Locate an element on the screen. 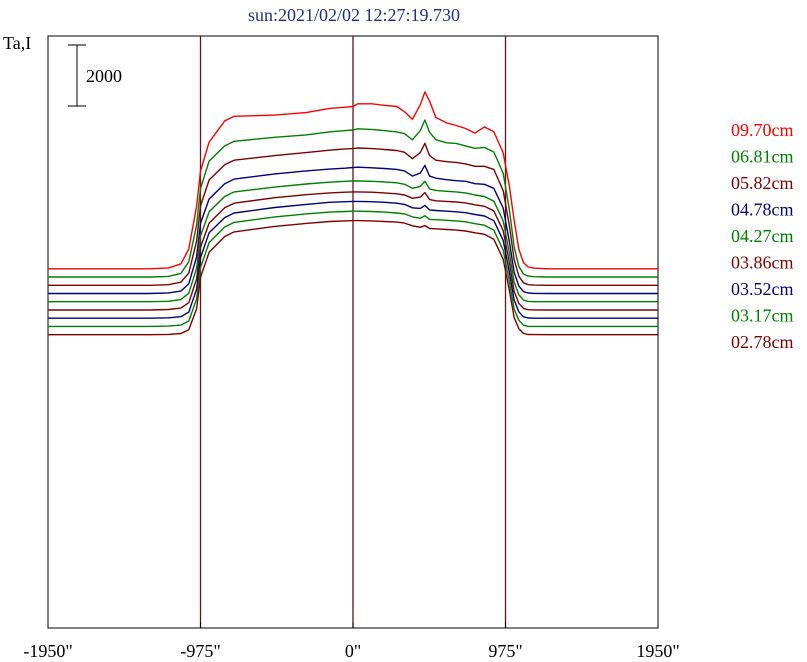  chart-title: sun:2021/02/02 12:27:19.730 is located at coordinates (354, 15).